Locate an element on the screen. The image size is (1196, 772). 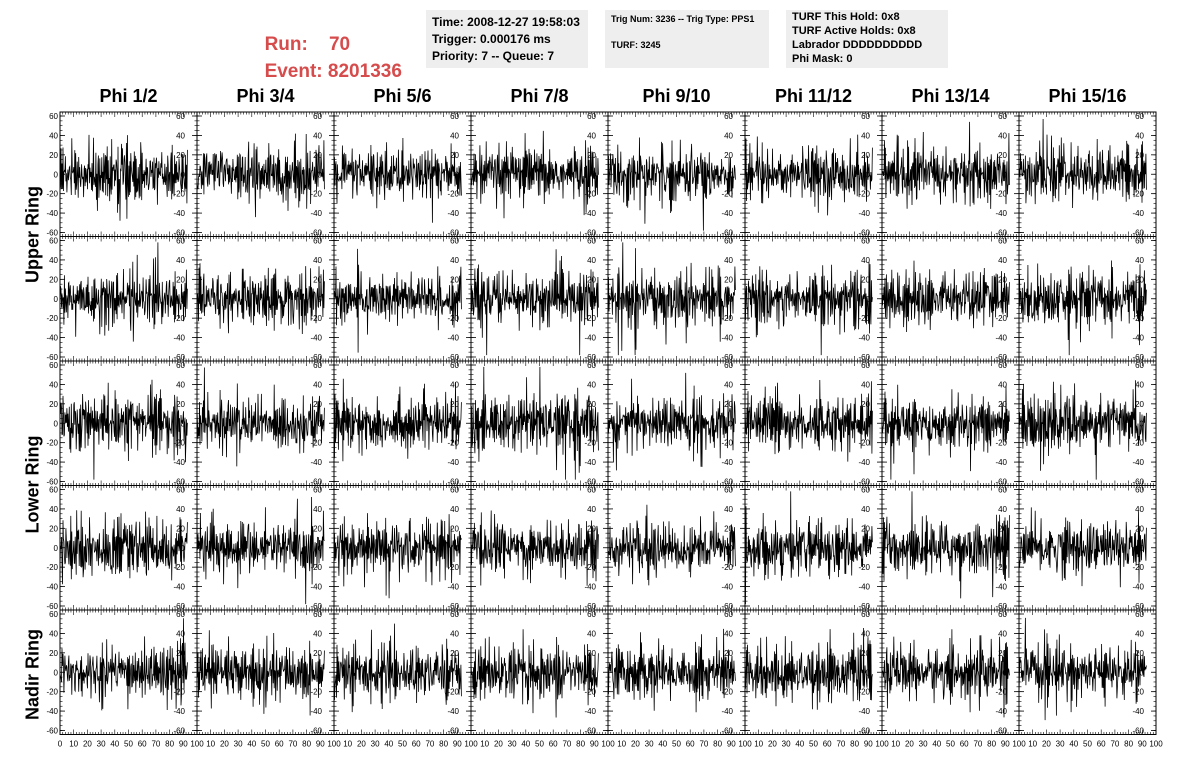
column-header-phi-15-16: Phi 15/16 is located at coordinates (1087, 96).